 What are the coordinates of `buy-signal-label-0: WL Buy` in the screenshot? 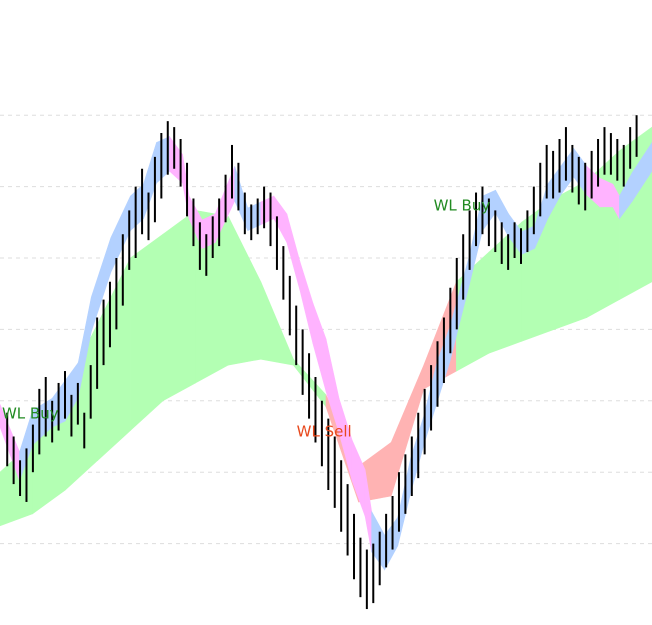 It's located at (30, 414).